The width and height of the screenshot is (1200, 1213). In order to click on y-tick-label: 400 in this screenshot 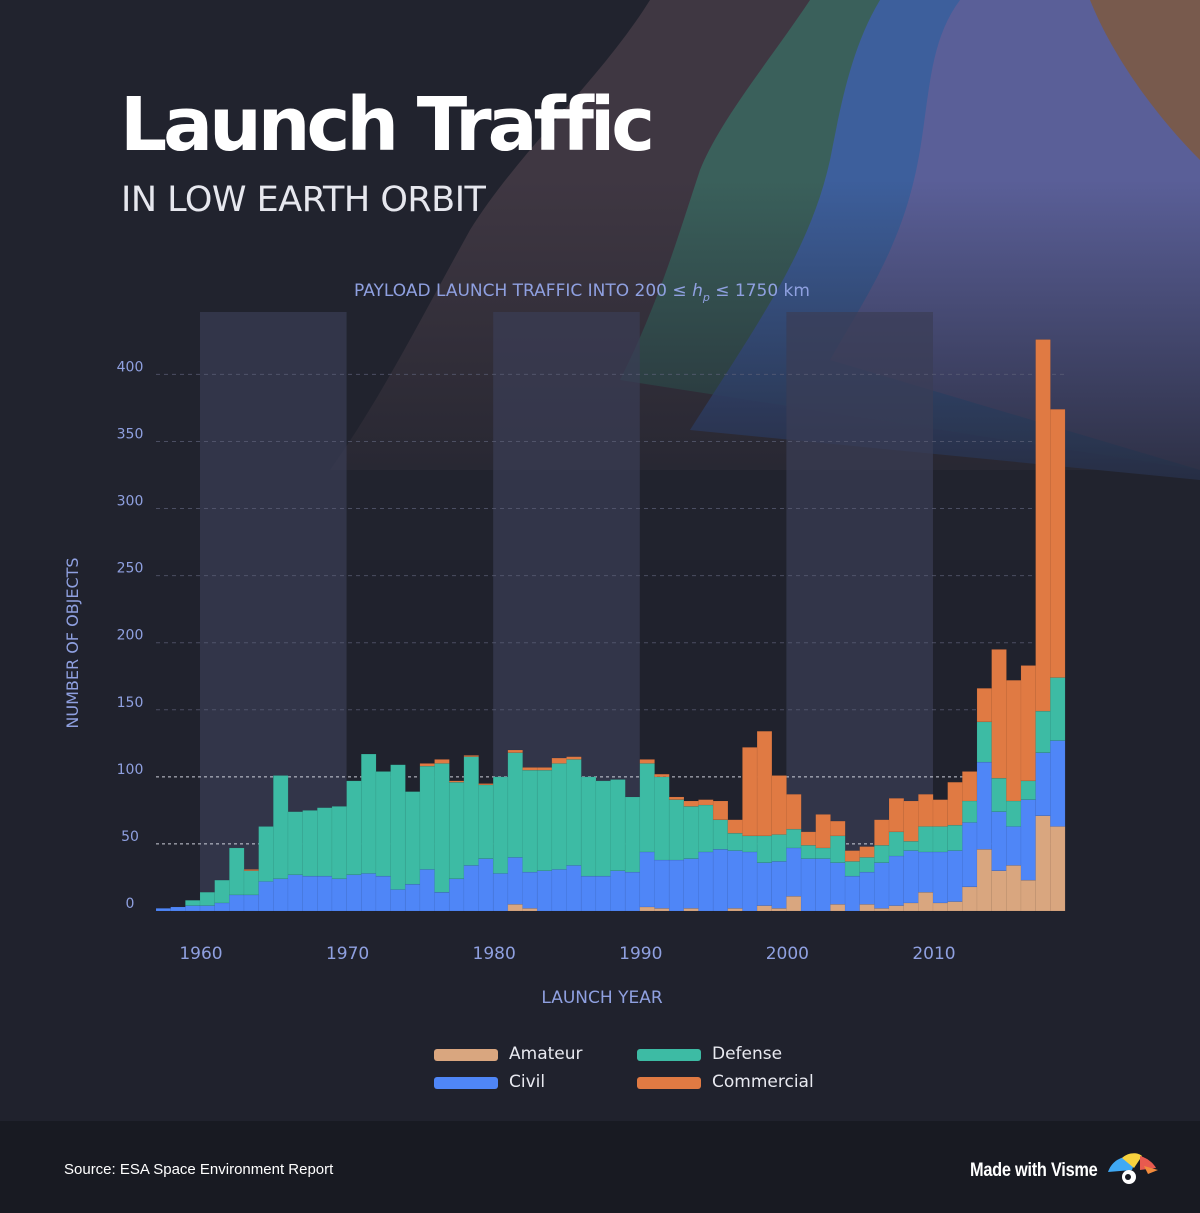, I will do `click(130, 367)`.